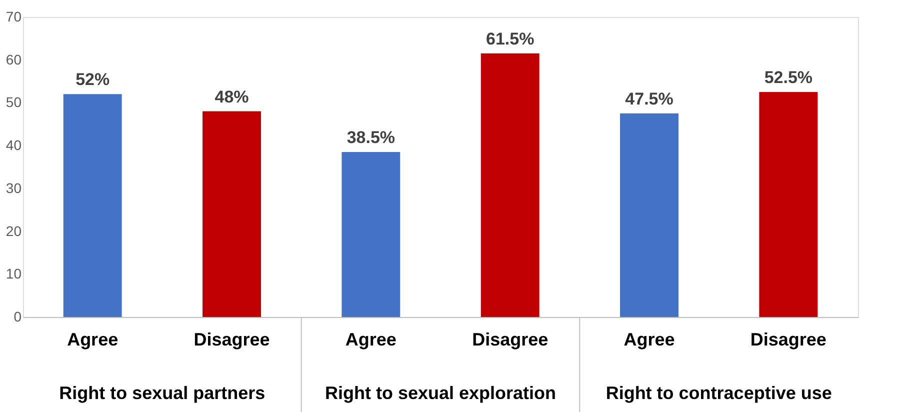 The height and width of the screenshot is (417, 909). I want to click on y-tick-label: 0, so click(18, 316).